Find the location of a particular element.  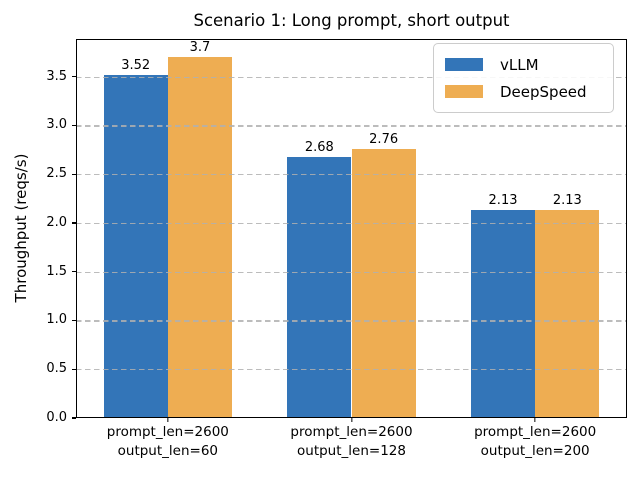

bar-value-label: 2.68 is located at coordinates (319, 147).